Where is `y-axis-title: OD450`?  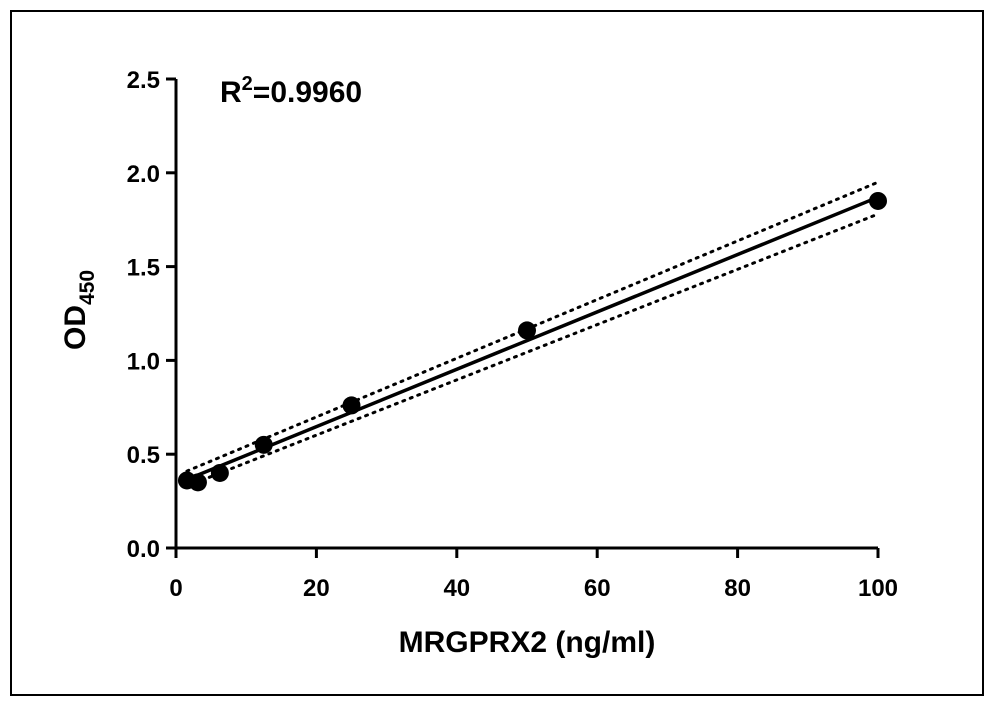
y-axis-title: OD450 is located at coordinates (79, 310).